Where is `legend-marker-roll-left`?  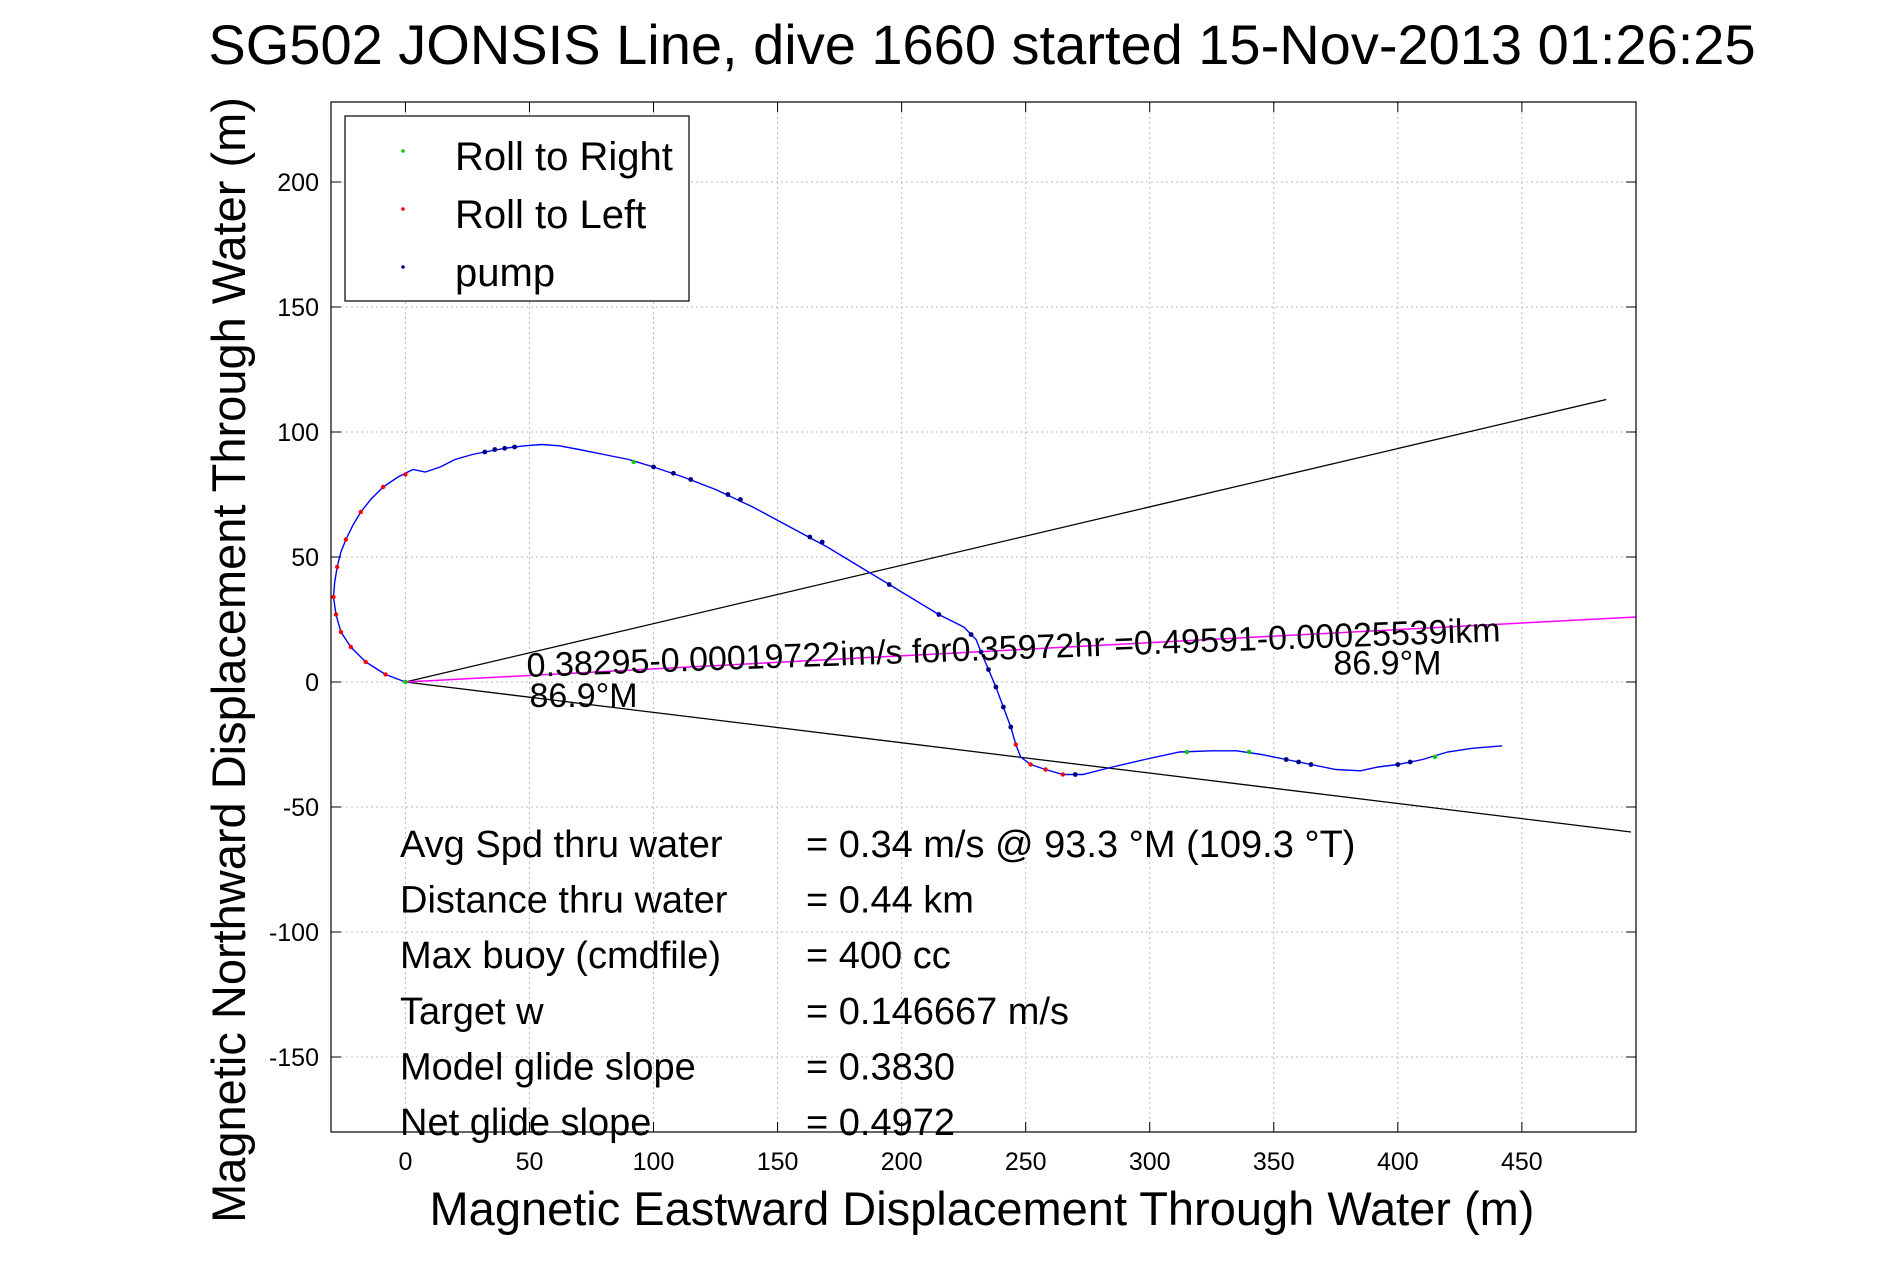 legend-marker-roll-left is located at coordinates (403, 209).